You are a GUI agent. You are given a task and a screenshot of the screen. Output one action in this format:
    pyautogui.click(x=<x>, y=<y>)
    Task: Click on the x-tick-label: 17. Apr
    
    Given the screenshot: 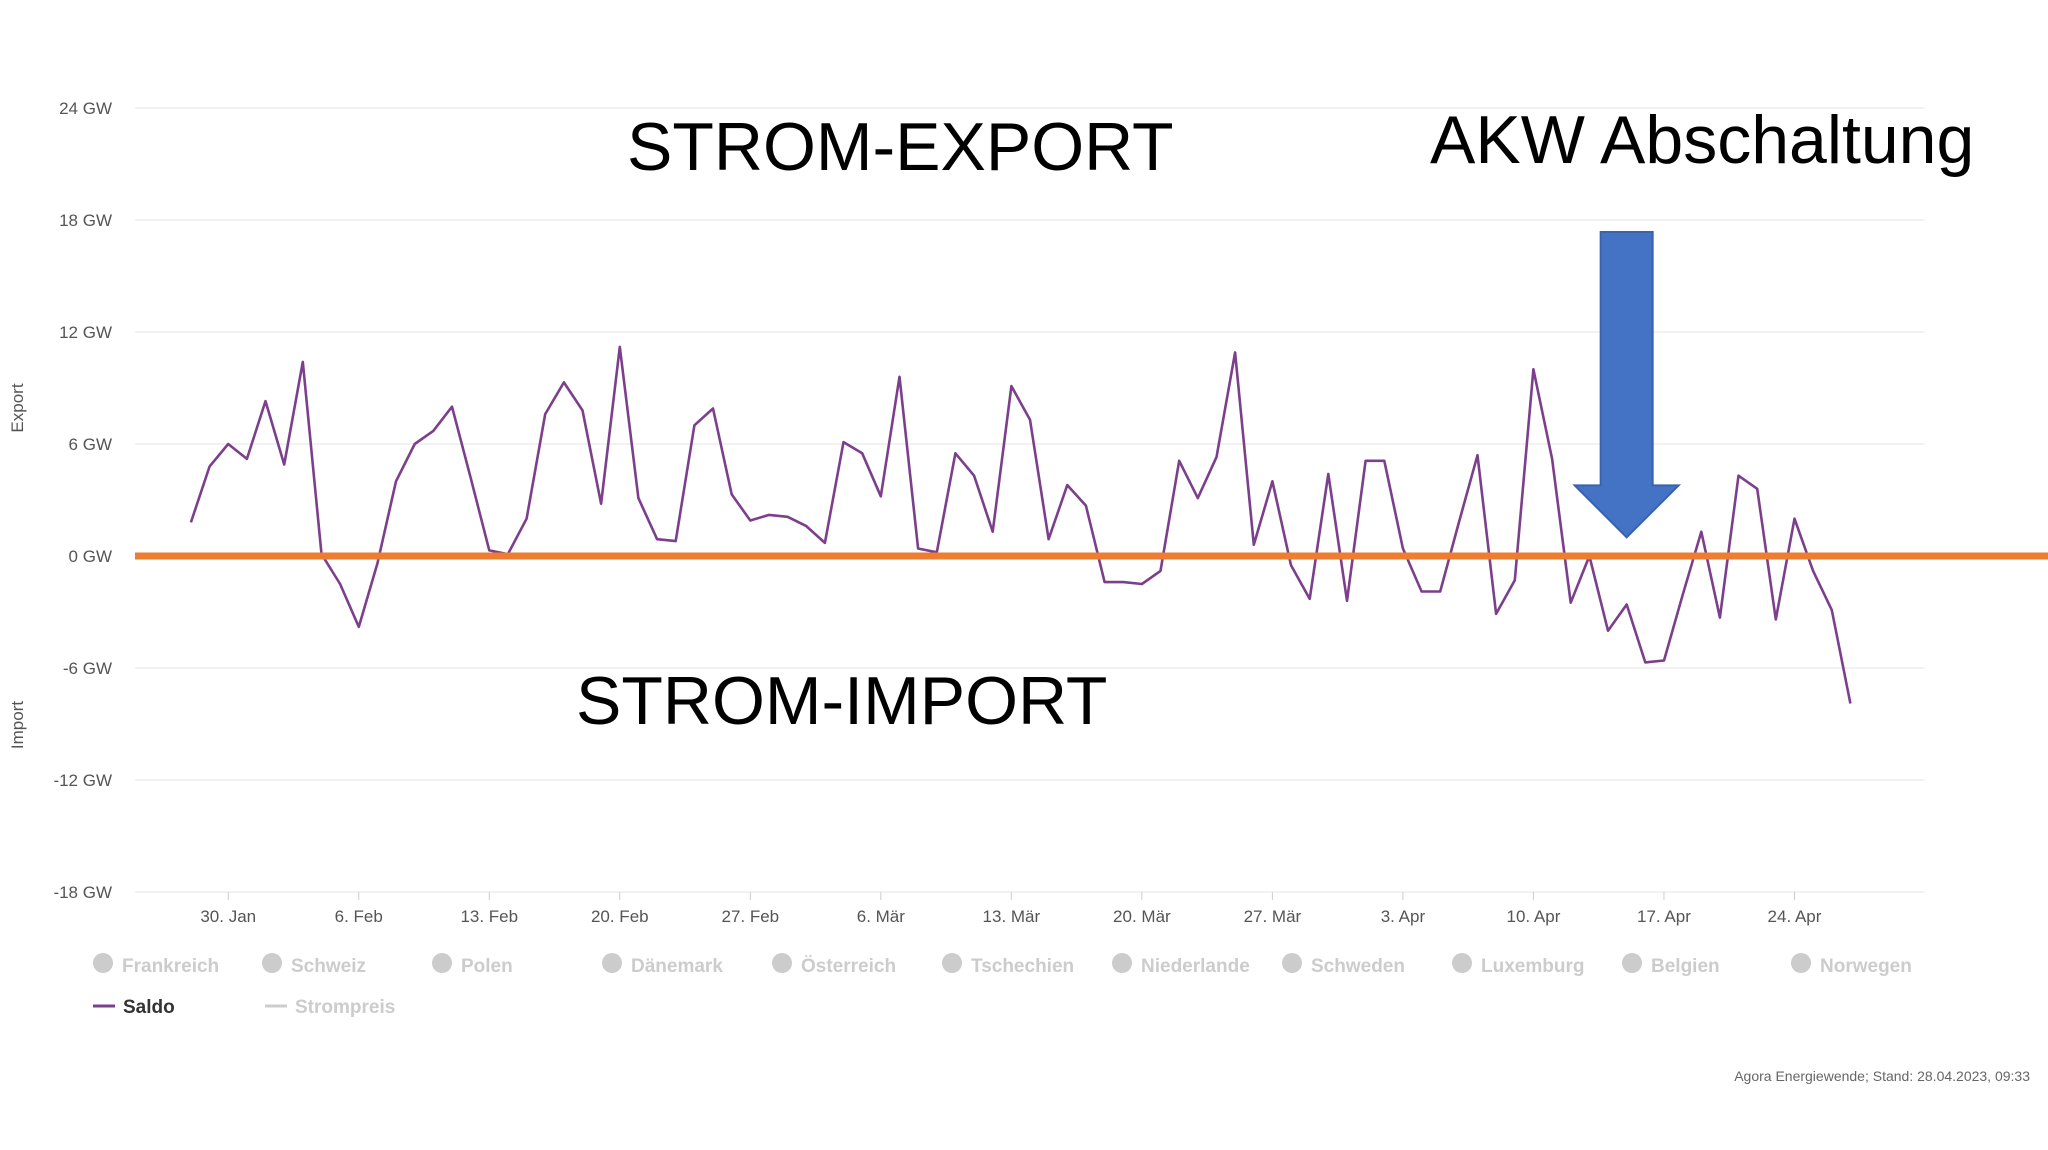 What is the action you would take?
    pyautogui.click(x=1664, y=916)
    